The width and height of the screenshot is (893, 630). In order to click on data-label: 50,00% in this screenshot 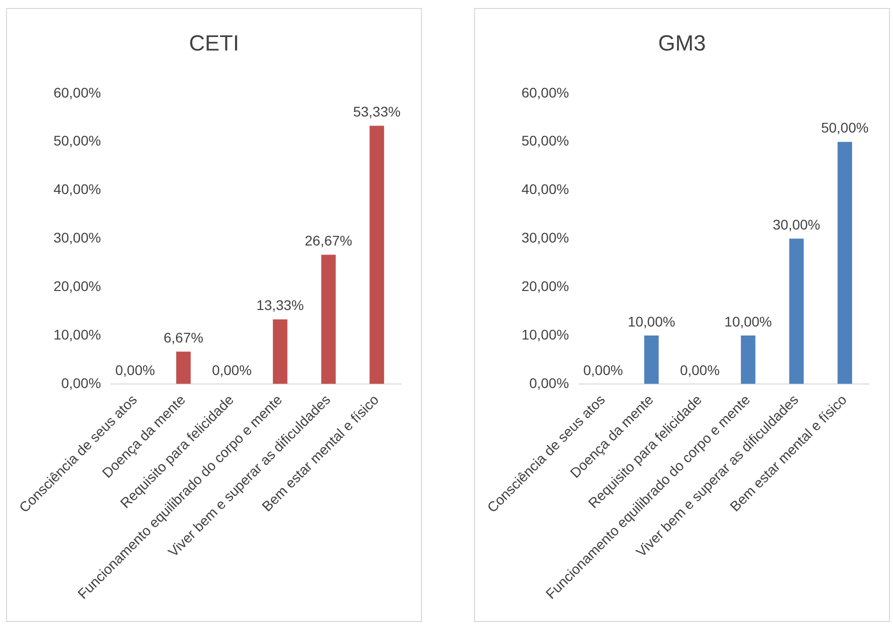, I will do `click(845, 128)`.